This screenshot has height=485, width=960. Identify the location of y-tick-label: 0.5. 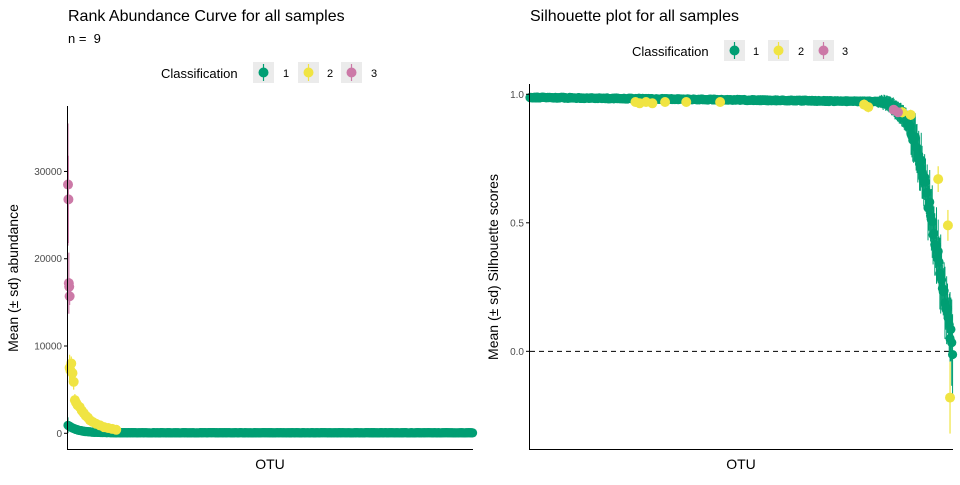
(517, 223).